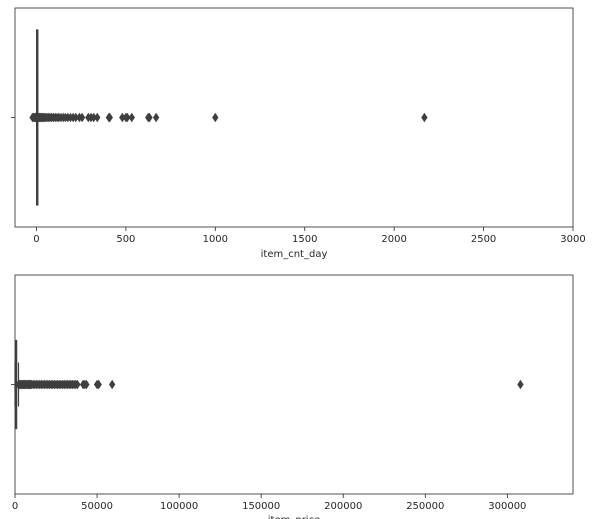  I want to click on x-axis: 0 500 1000 1500 2000 2500 3000, so click(309, 236).